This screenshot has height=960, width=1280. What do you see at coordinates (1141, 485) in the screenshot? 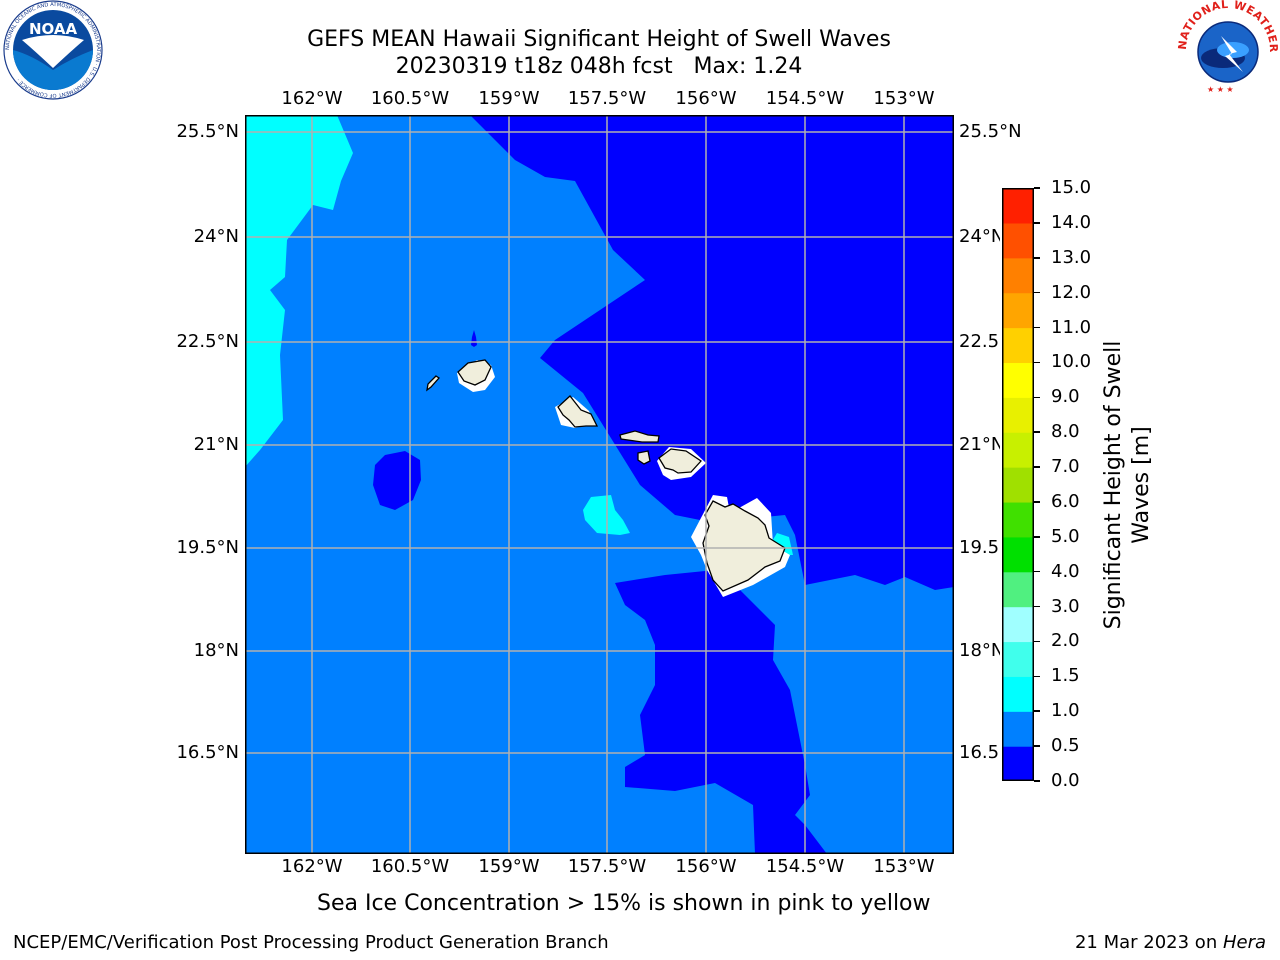
I see `colorbar-label-line2: Waves [m]` at bounding box center [1141, 485].